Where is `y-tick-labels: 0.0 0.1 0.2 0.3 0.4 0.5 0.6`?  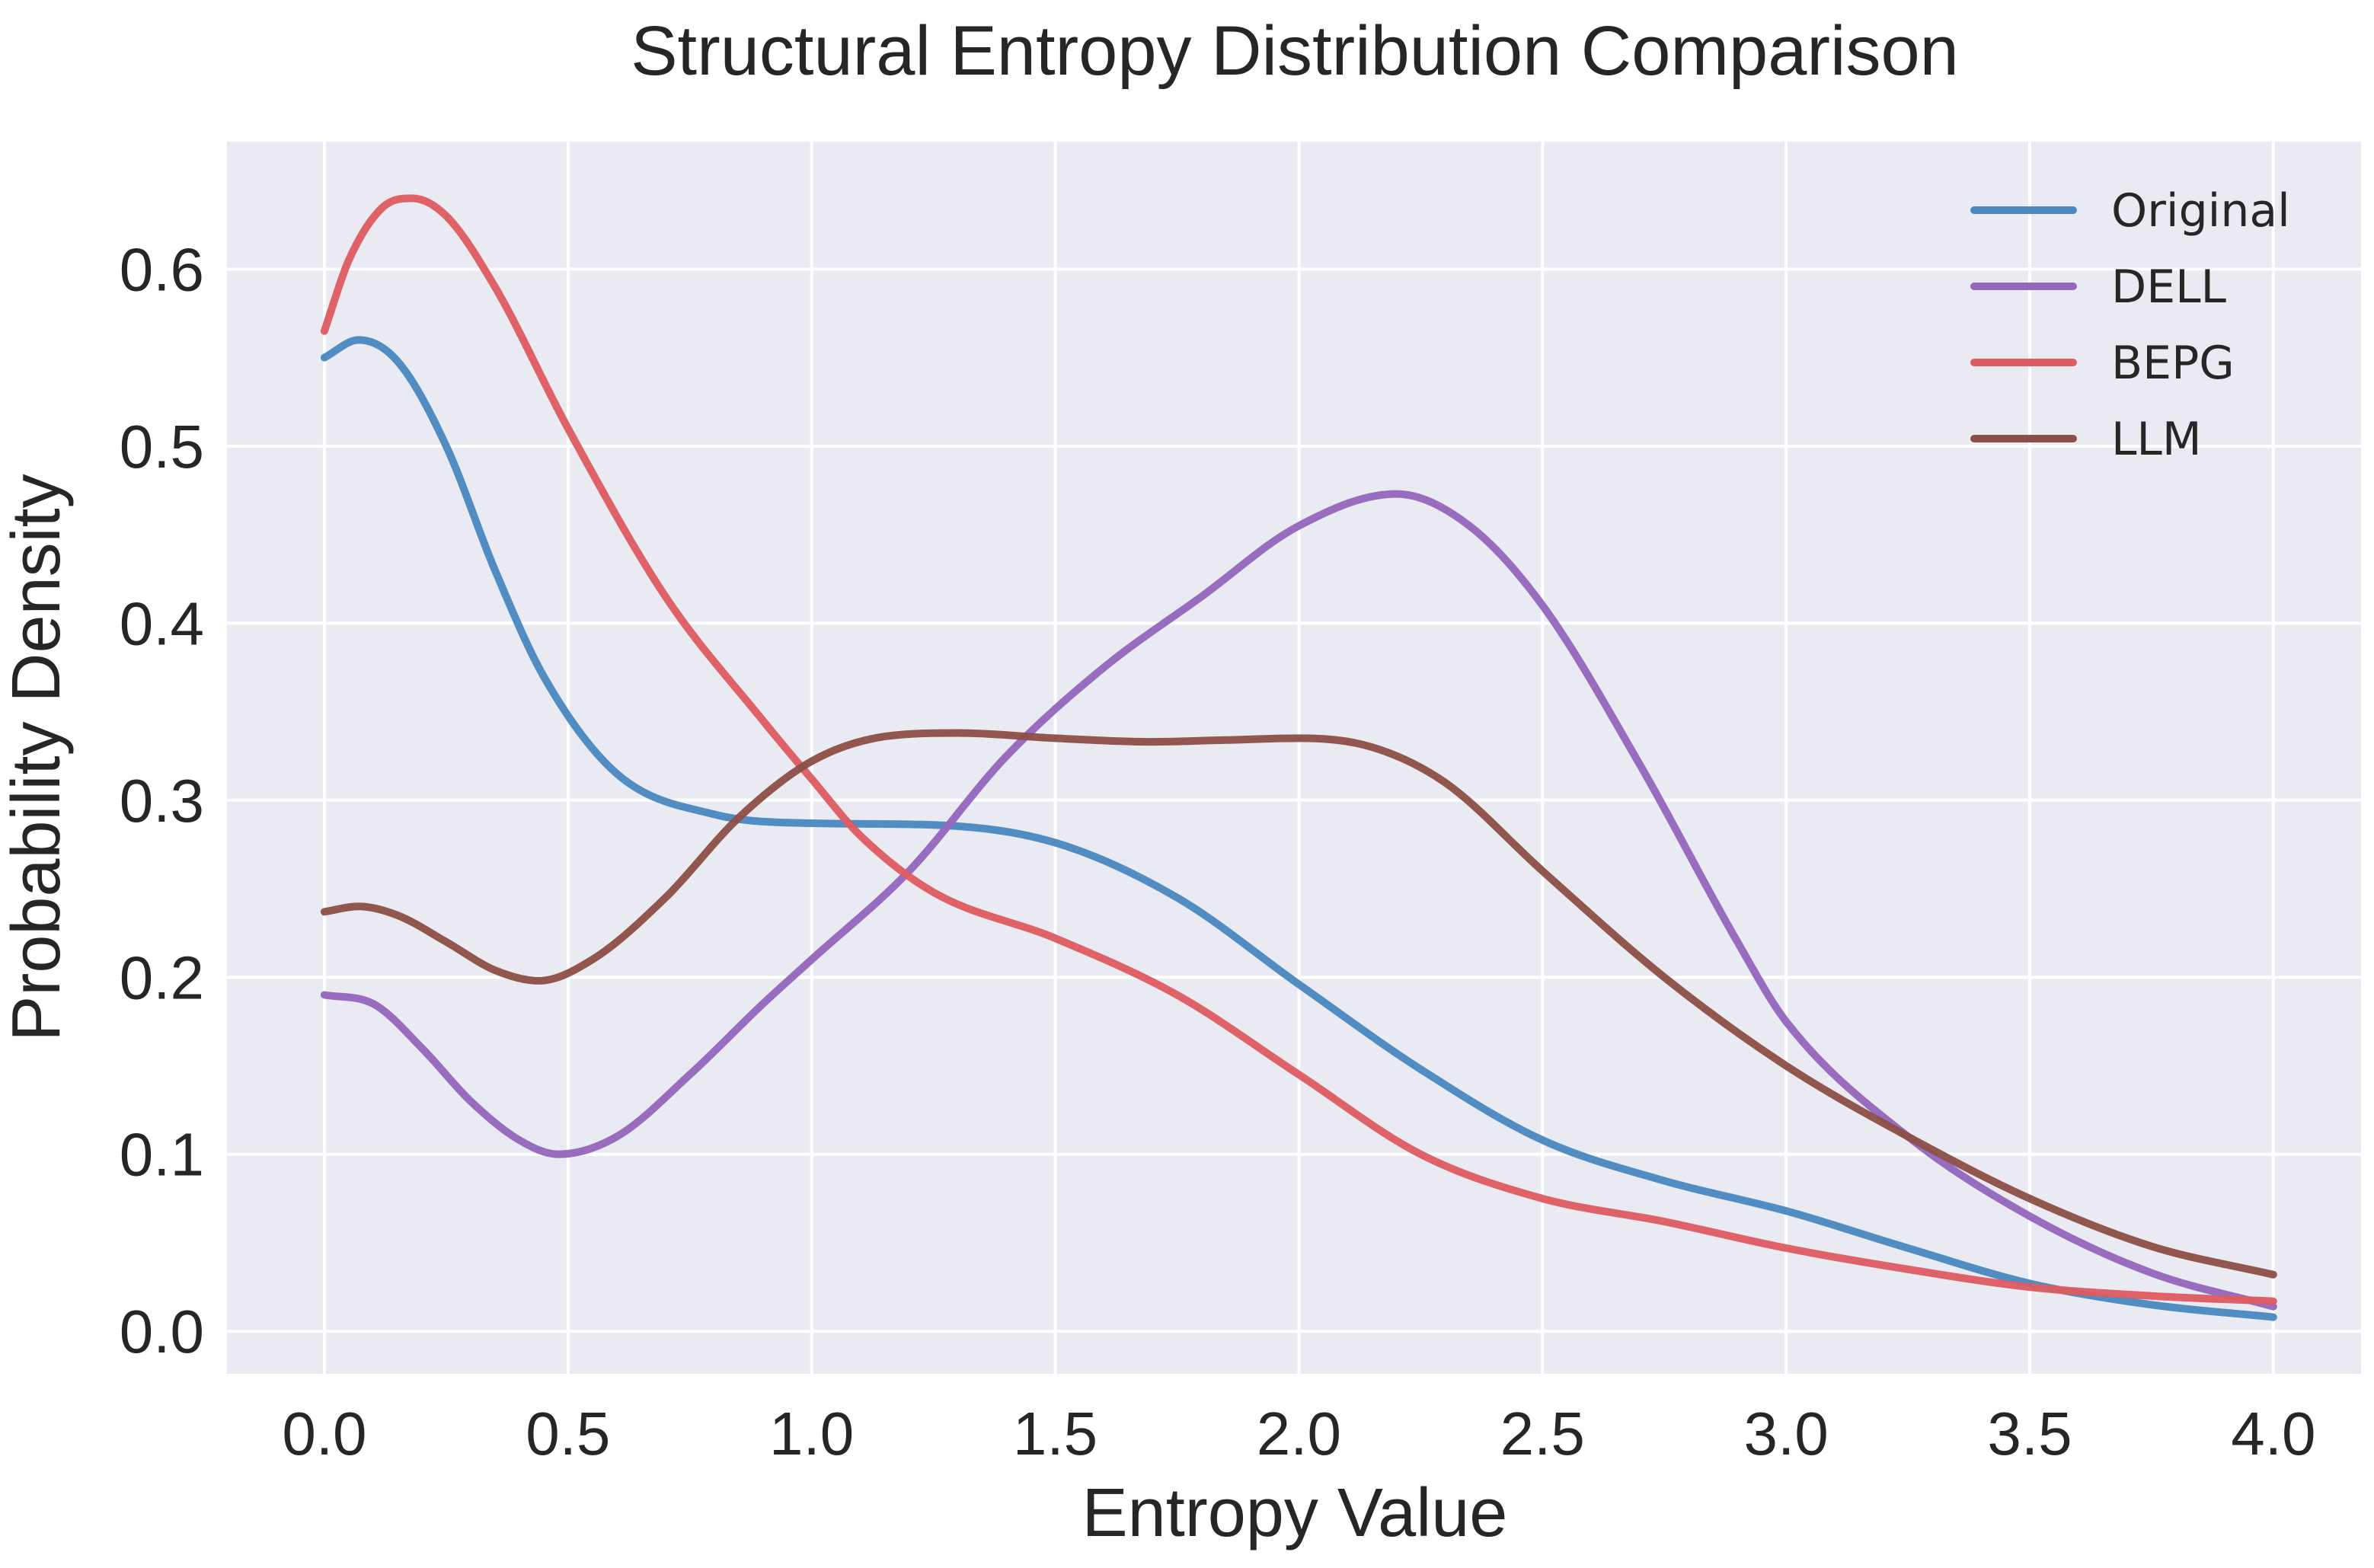 y-tick-labels: 0.0 0.1 0.2 0.3 0.4 0.5 0.6 is located at coordinates (162, 800).